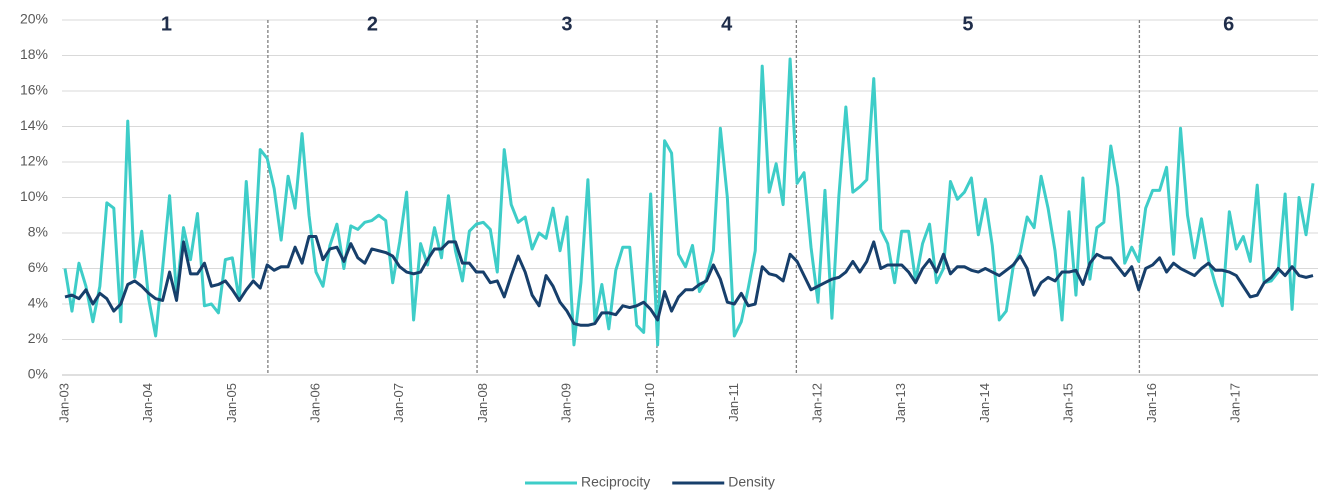 This screenshot has height=498, width=1318. What do you see at coordinates (34, 19) in the screenshot?
I see `y-tick-label: 20%` at bounding box center [34, 19].